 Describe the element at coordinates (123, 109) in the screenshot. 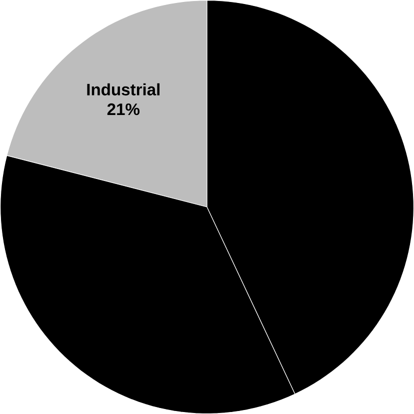

I see `data-label: 21%` at that location.